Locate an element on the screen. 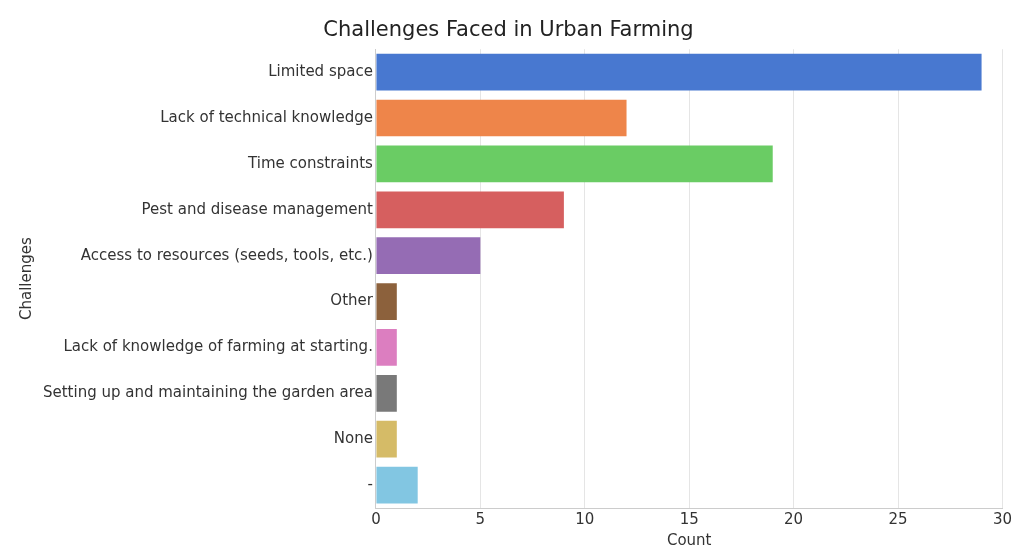 The height and width of the screenshot is (554, 1015). chart-title: Challenges Faced in Urban Farming is located at coordinates (508, 29).